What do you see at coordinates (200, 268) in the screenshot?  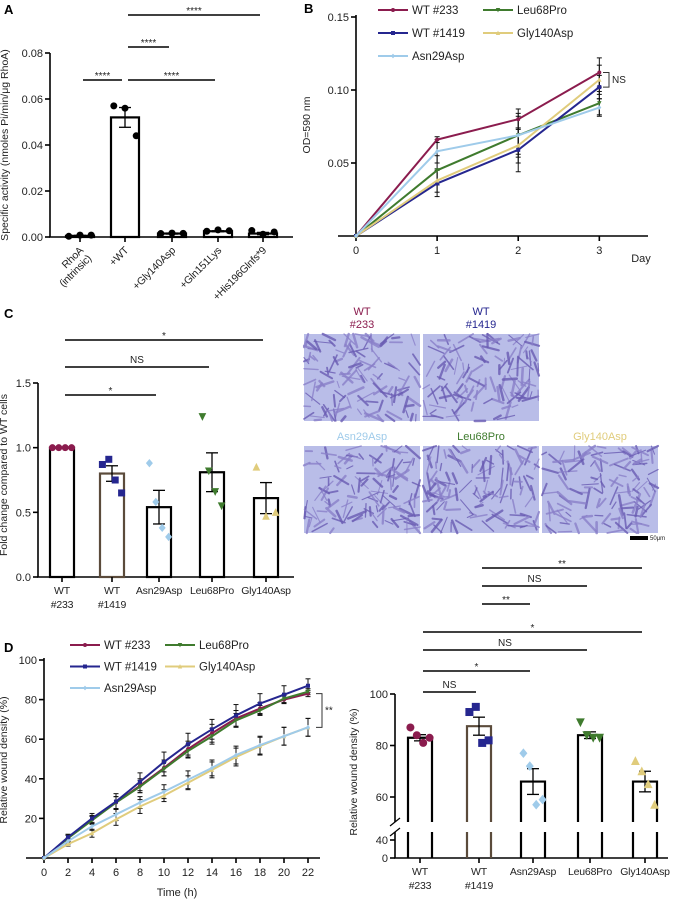 I see `x-tick-label: +Gln151Lys` at bounding box center [200, 268].